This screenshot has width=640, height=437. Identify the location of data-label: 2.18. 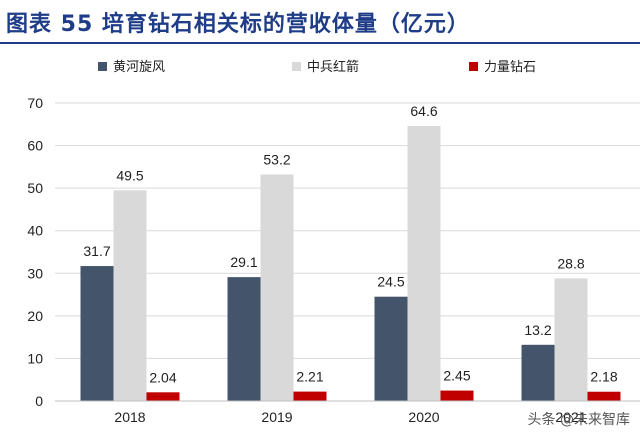
(603, 377).